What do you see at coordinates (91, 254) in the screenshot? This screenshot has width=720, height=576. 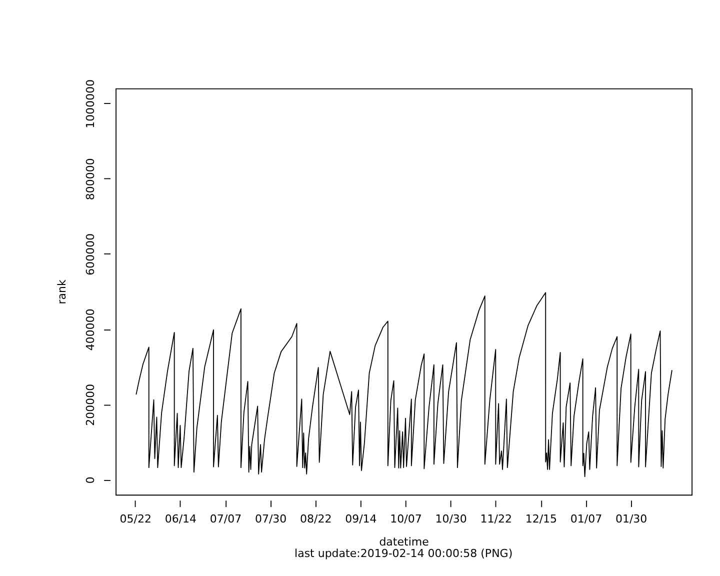 I see `y-tick-label: 600000` at bounding box center [91, 254].